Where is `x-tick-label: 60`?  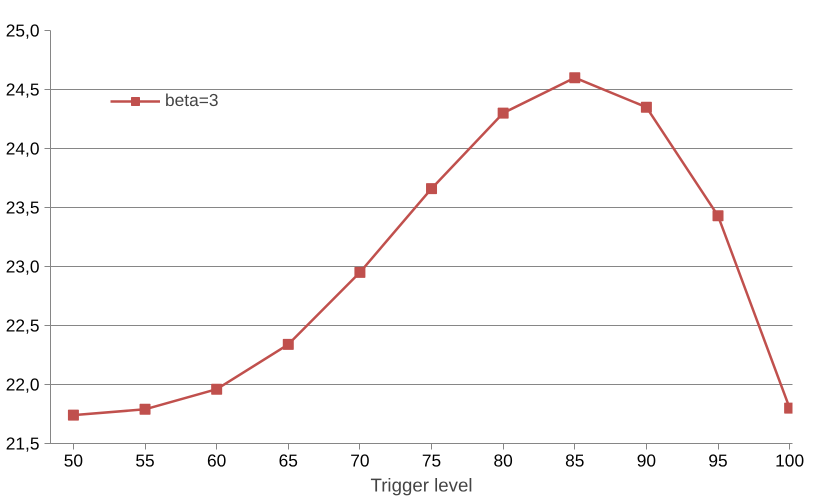 x-tick-label: 60 is located at coordinates (216, 460).